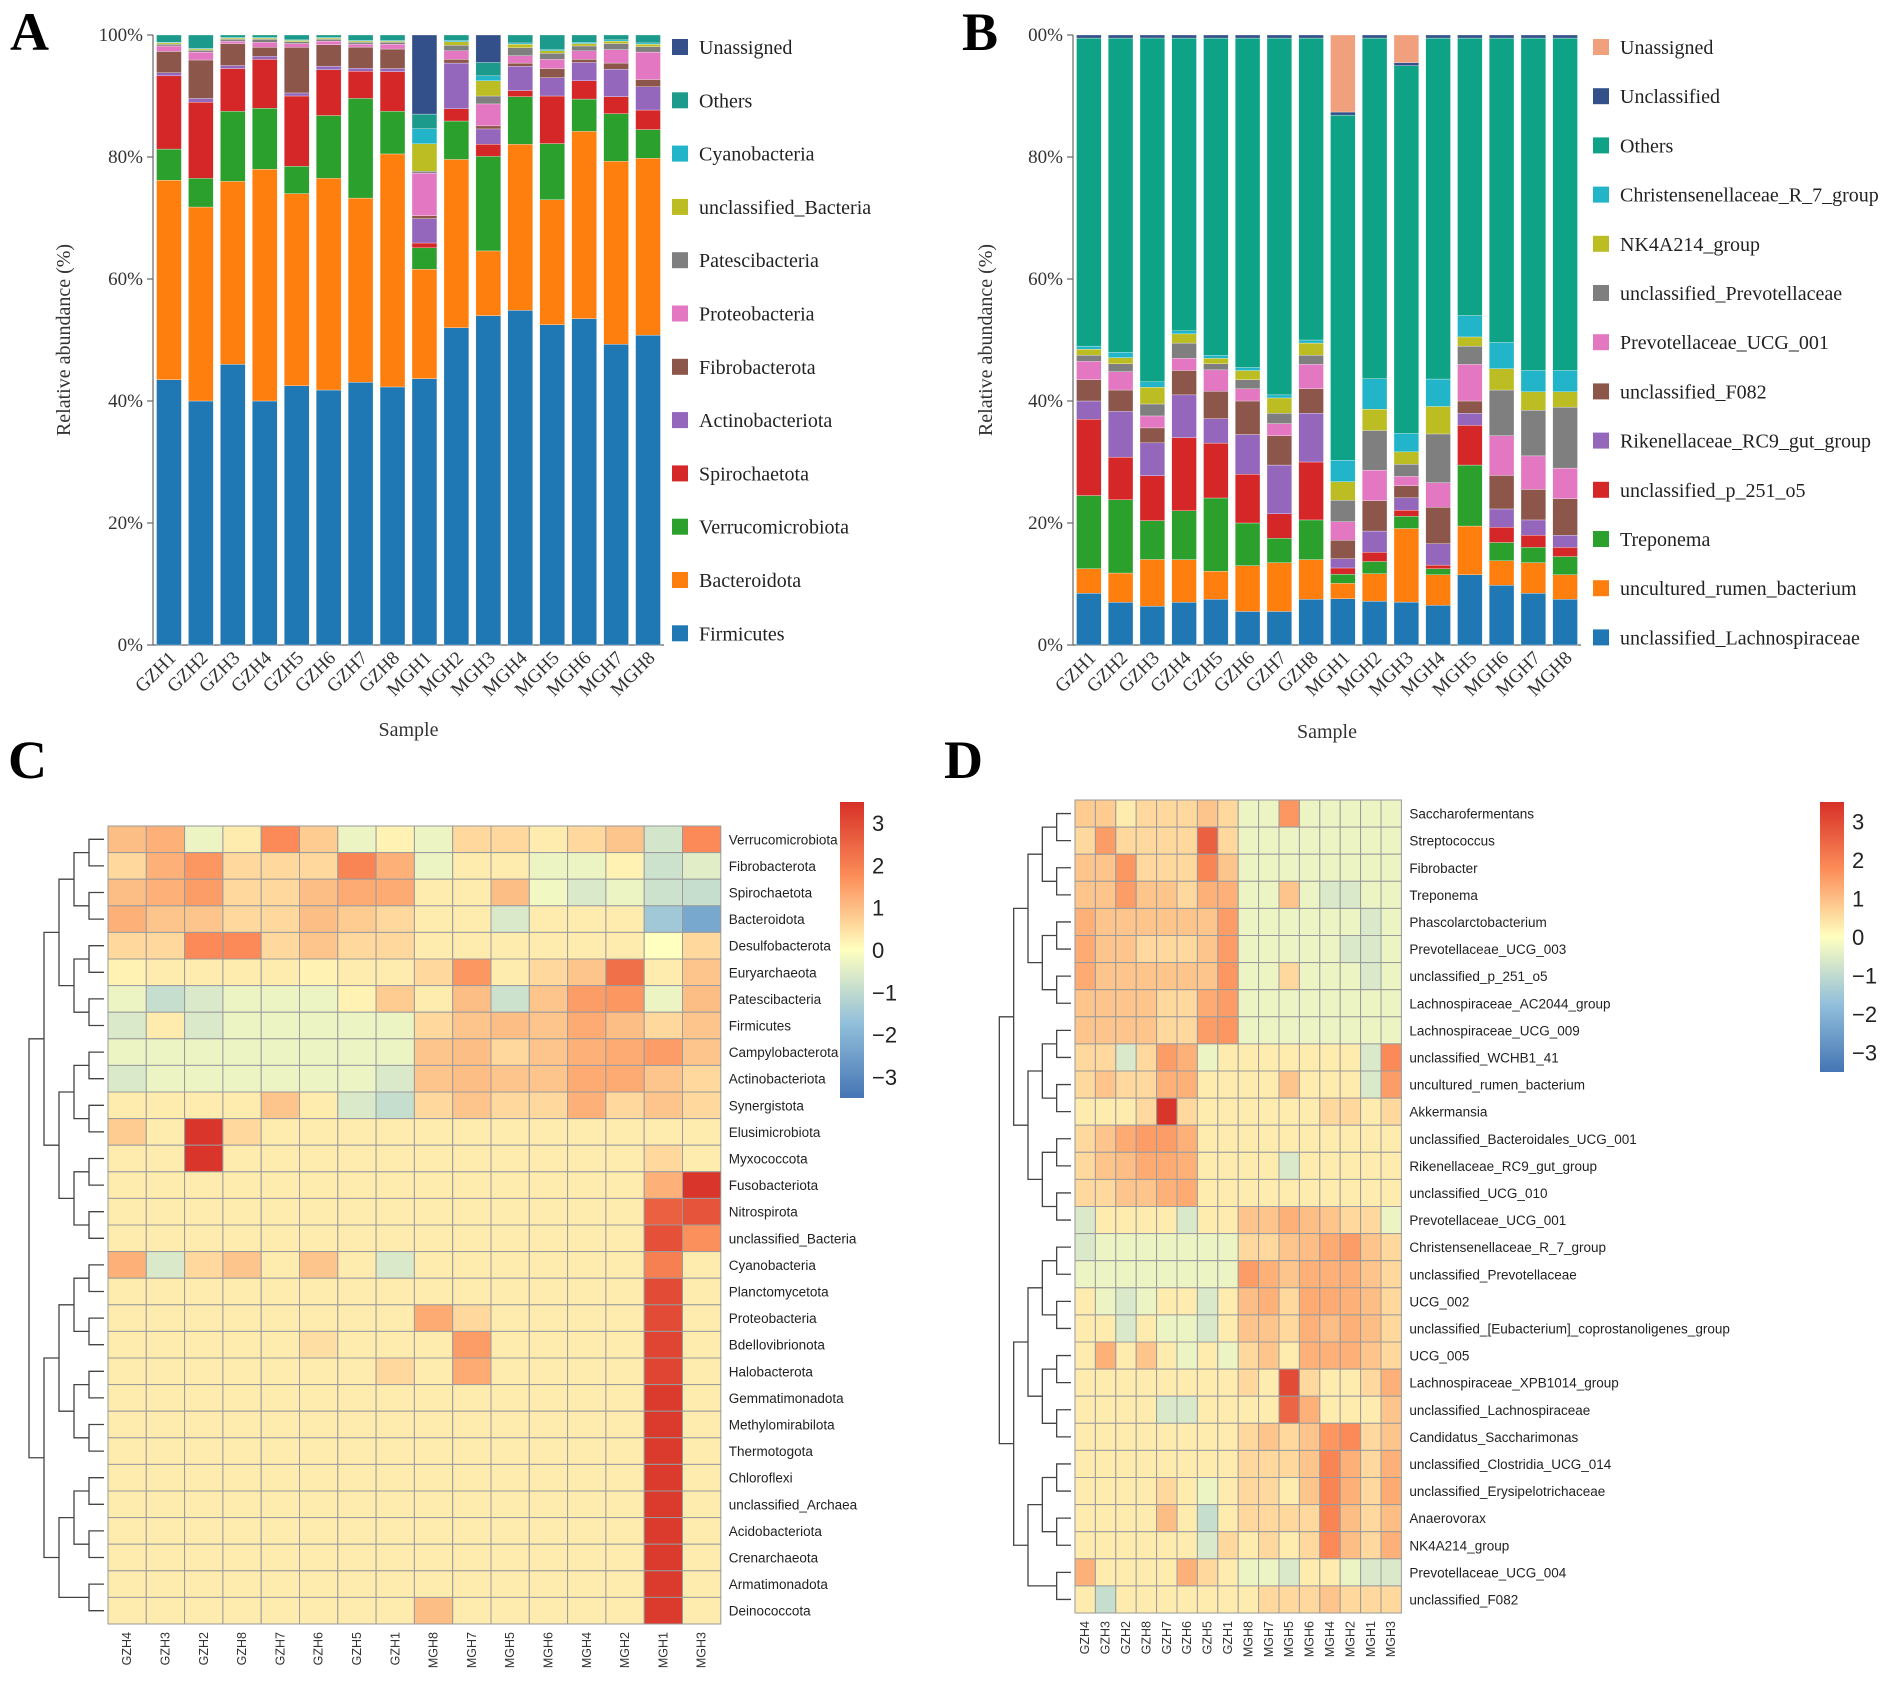 This screenshot has height=1683, width=1902. I want to click on heat-cell-gemmatimonadota-gzh8, so click(242, 1398).